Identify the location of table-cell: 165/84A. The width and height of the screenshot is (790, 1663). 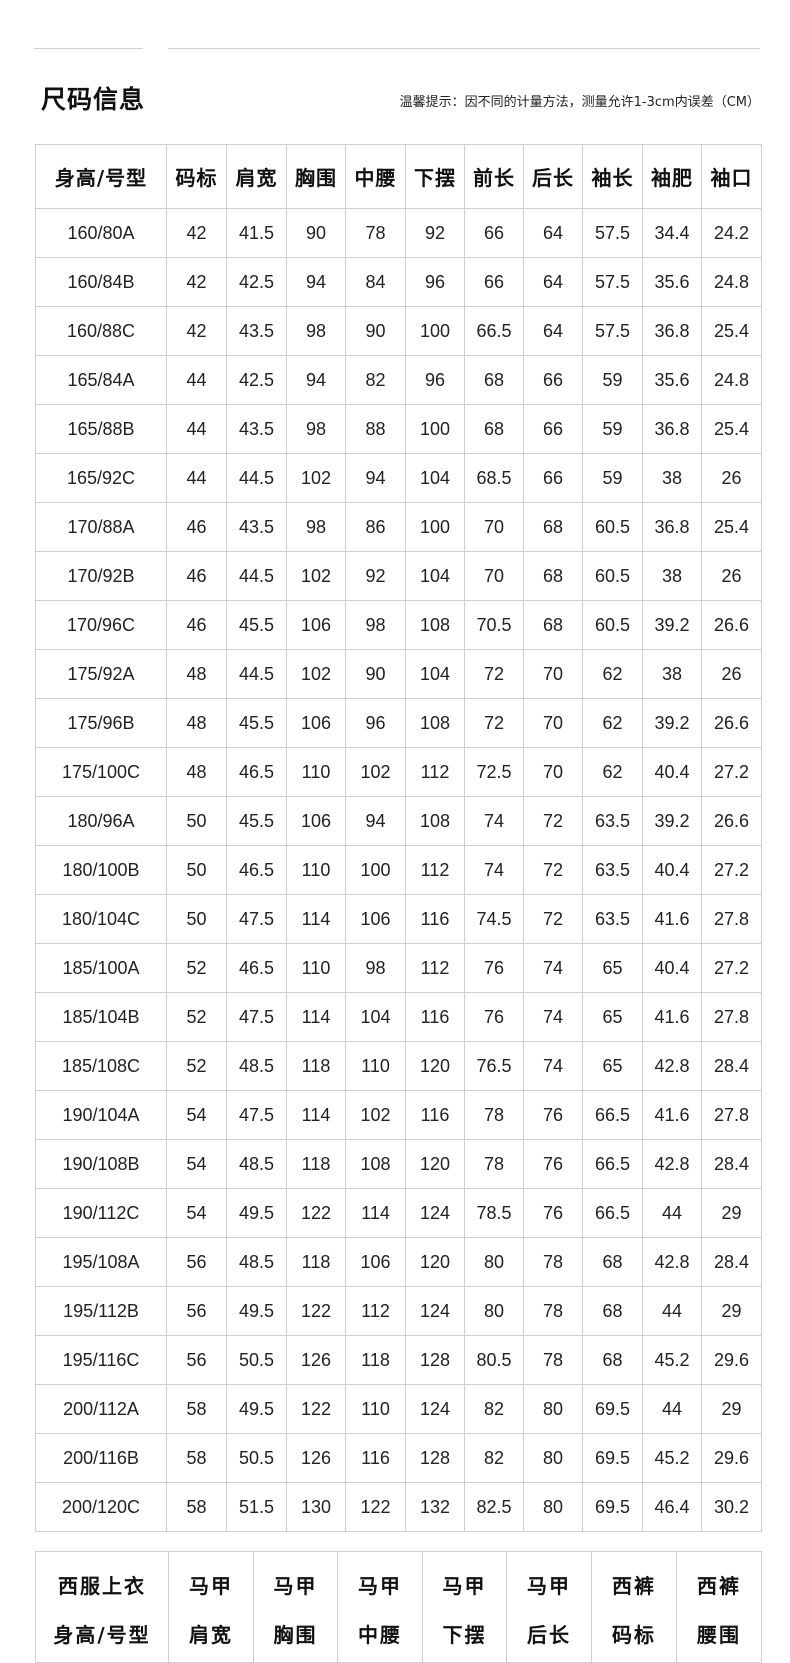
(101, 380).